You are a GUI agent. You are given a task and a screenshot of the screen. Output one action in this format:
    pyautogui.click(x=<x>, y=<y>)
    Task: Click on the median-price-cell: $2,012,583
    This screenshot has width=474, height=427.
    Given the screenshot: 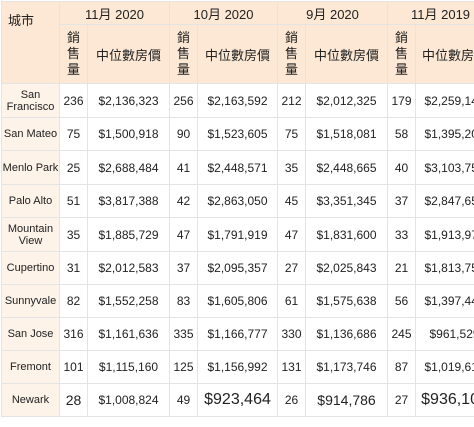 What is the action you would take?
    pyautogui.click(x=129, y=268)
    